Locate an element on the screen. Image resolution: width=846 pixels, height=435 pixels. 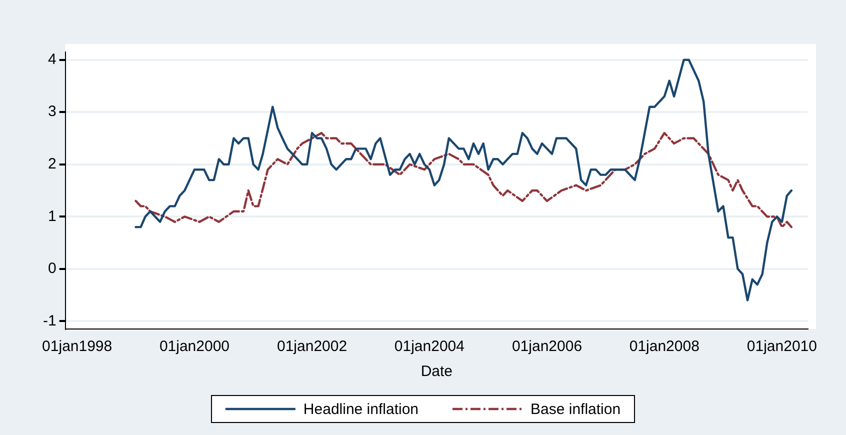
y-tick-label: 3 is located at coordinates (52, 111).